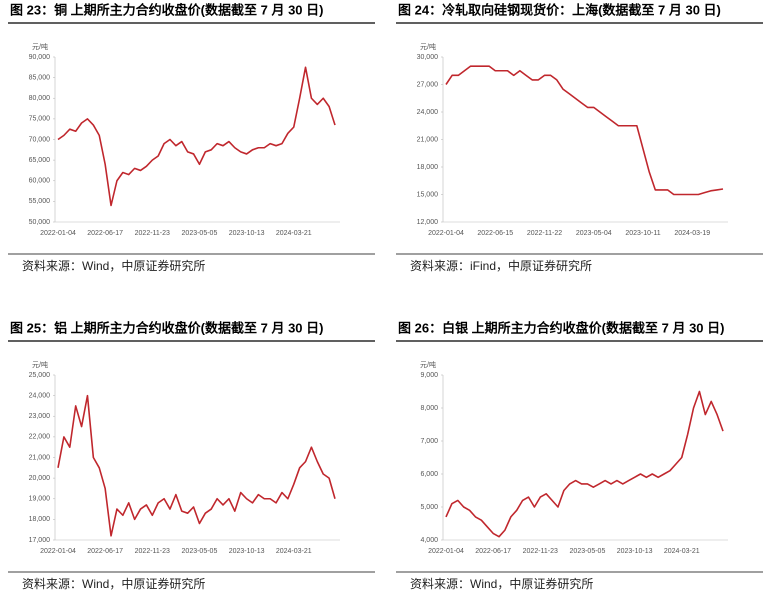 The height and width of the screenshot is (600, 773). What do you see at coordinates (40, 499) in the screenshot?
I see `y-tick-label: 19,000` at bounding box center [40, 499].